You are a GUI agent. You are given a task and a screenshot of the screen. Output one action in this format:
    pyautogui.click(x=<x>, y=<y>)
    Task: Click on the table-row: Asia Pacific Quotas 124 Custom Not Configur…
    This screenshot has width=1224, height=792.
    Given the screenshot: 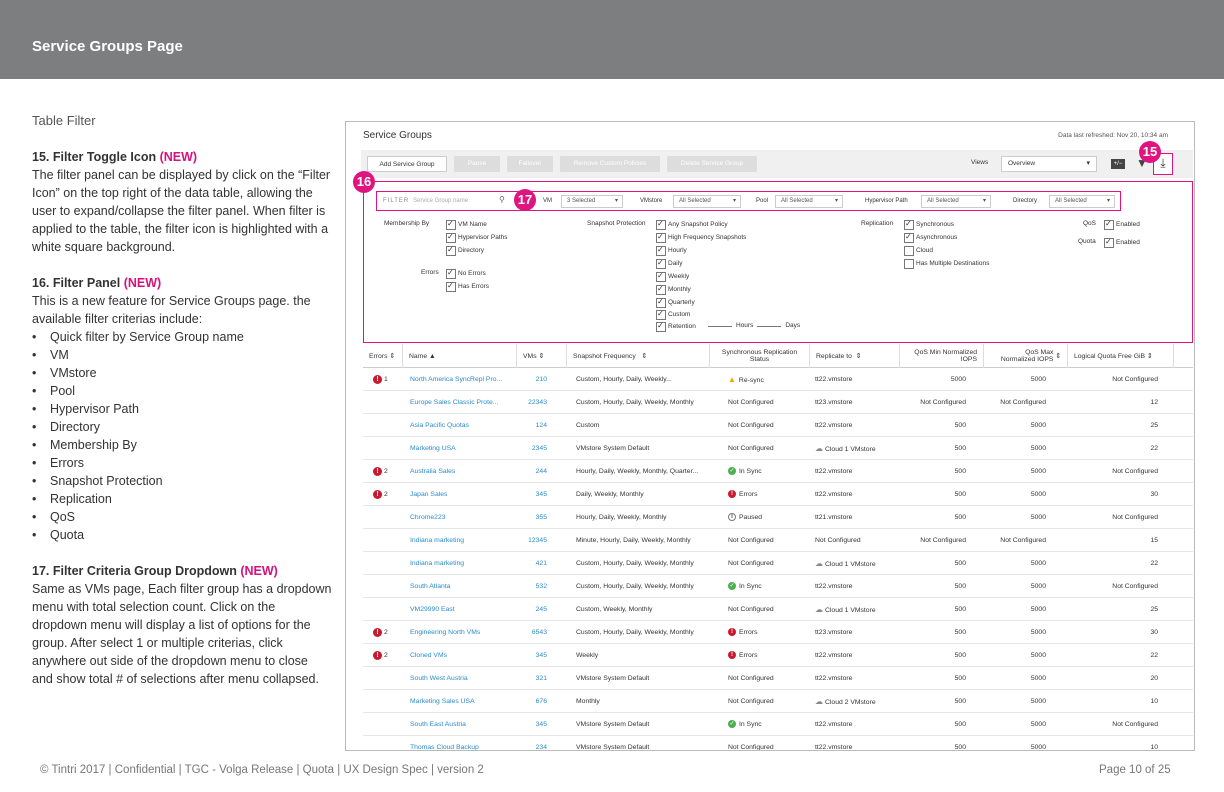 What is the action you would take?
    pyautogui.click(x=778, y=425)
    